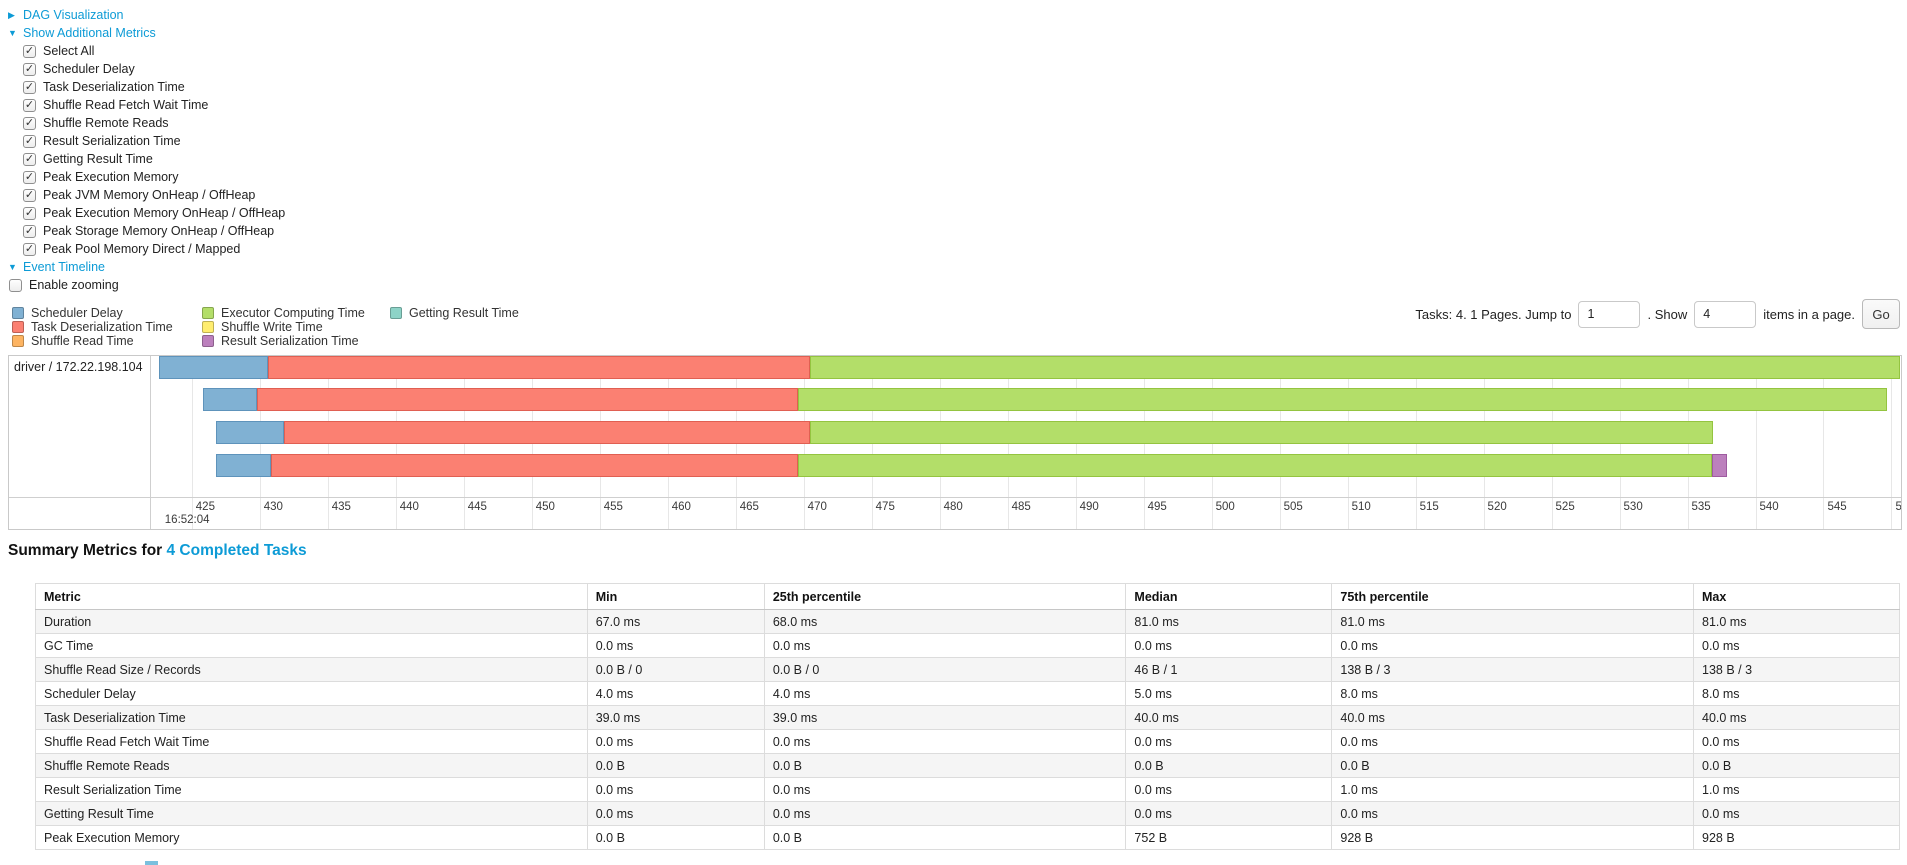  Describe the element at coordinates (1701, 507) in the screenshot. I see `axis-tick-label: 535` at that location.